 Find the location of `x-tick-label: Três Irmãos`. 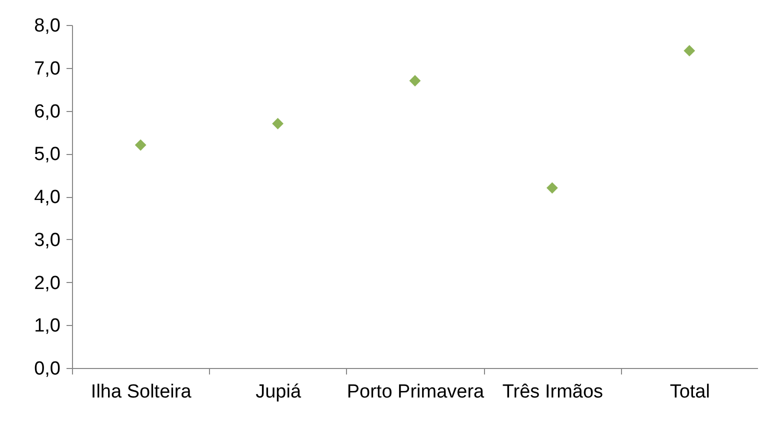

x-tick-label: Três Irmãos is located at coordinates (553, 392).